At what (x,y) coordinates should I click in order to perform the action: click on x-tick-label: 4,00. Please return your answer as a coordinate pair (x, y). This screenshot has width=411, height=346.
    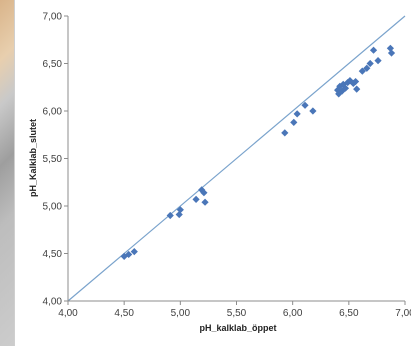
    Looking at the image, I should click on (68, 313).